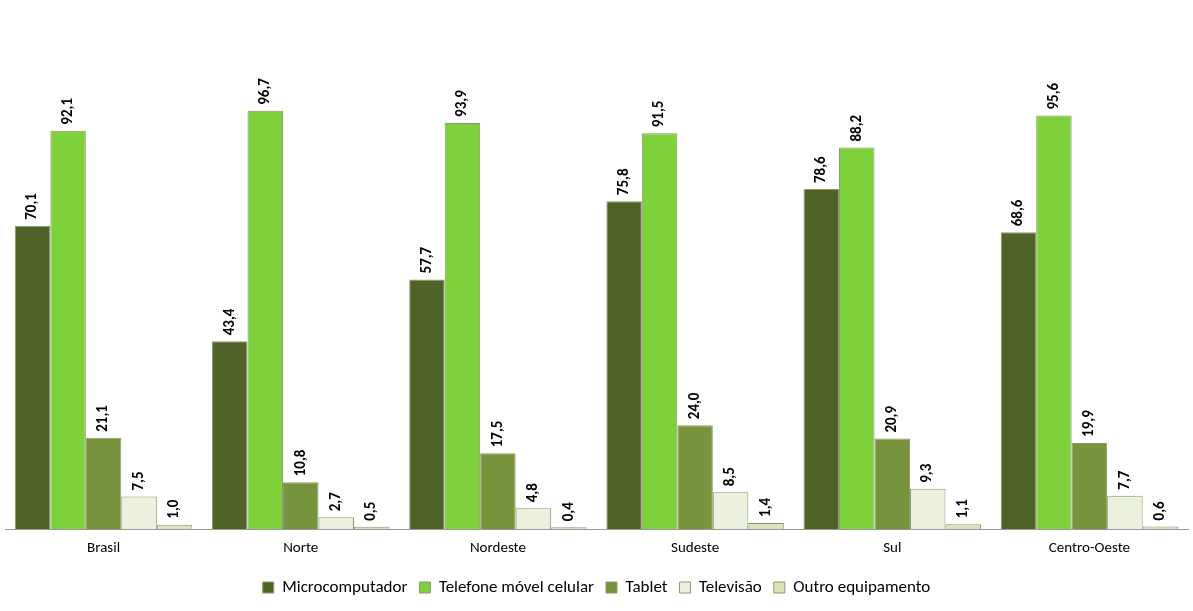  What do you see at coordinates (695, 546) in the screenshot?
I see `x-tick-label: Sudeste` at bounding box center [695, 546].